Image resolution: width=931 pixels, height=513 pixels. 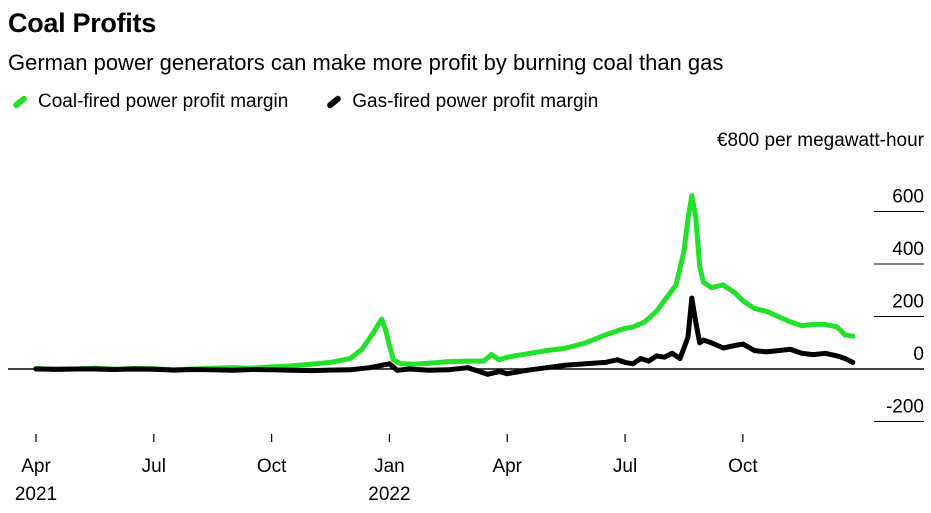 I want to click on x-tick-label: Jan, so click(x=389, y=466).